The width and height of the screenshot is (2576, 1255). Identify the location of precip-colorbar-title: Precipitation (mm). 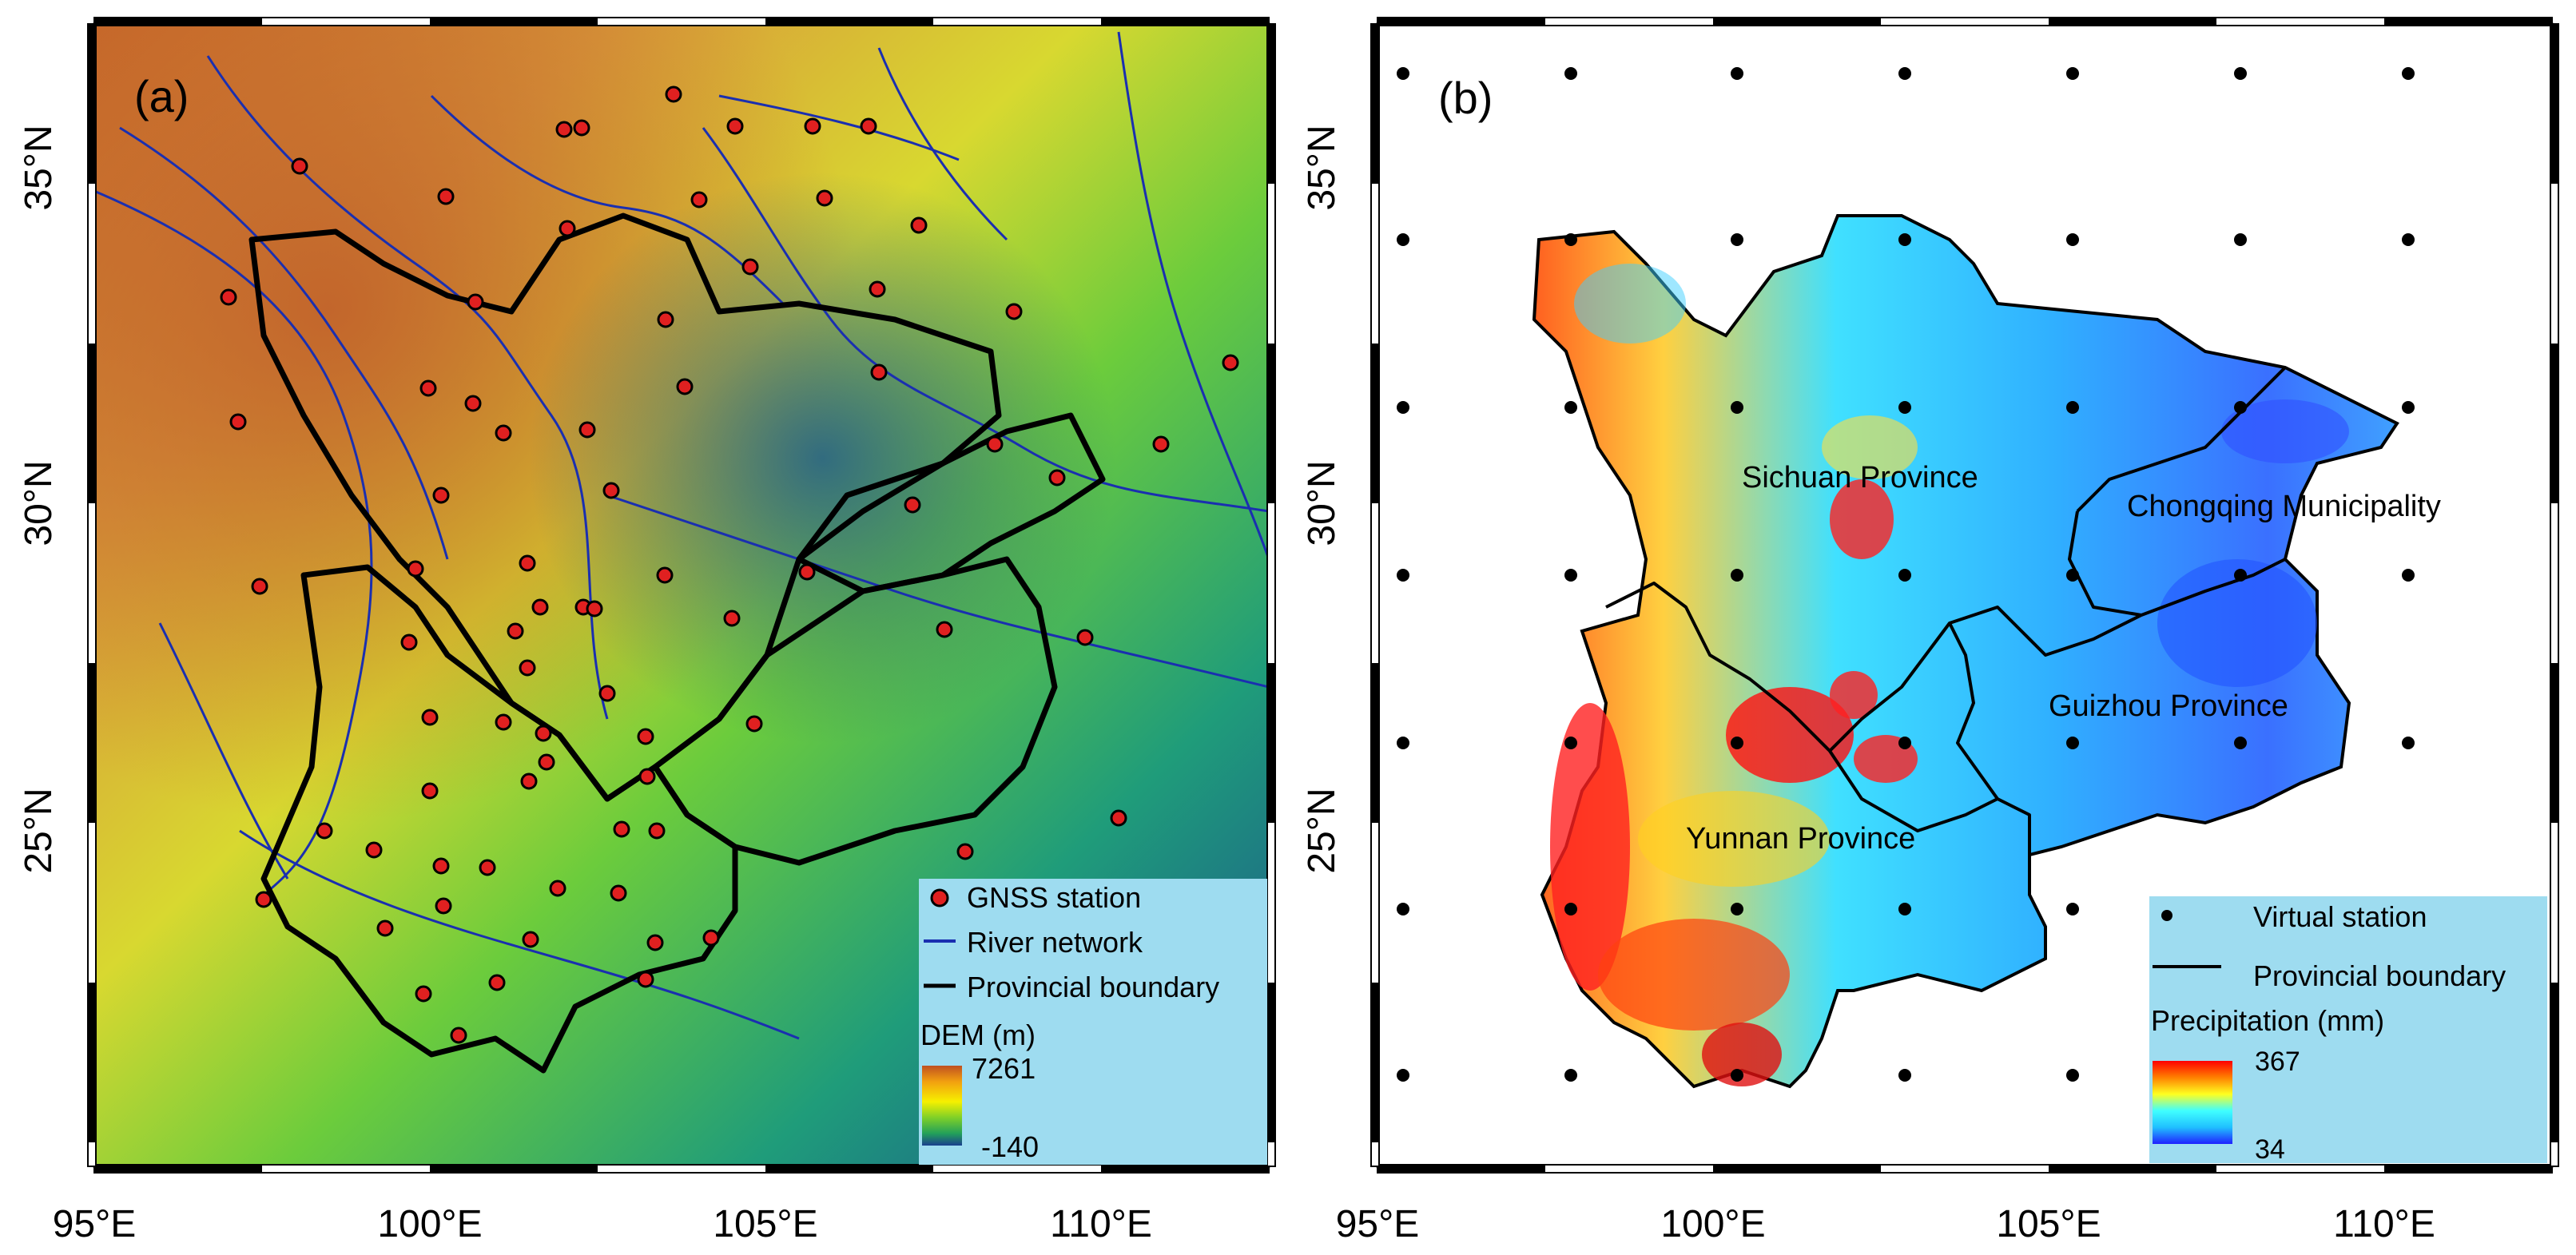
(2267, 1020).